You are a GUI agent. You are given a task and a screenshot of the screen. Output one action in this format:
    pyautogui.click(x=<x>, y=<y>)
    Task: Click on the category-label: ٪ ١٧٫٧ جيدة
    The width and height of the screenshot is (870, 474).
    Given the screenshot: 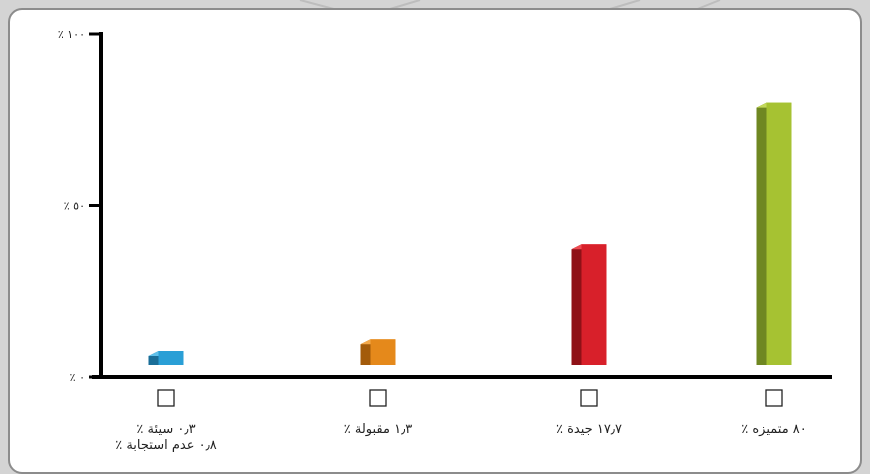 What is the action you would take?
    pyautogui.click(x=589, y=429)
    